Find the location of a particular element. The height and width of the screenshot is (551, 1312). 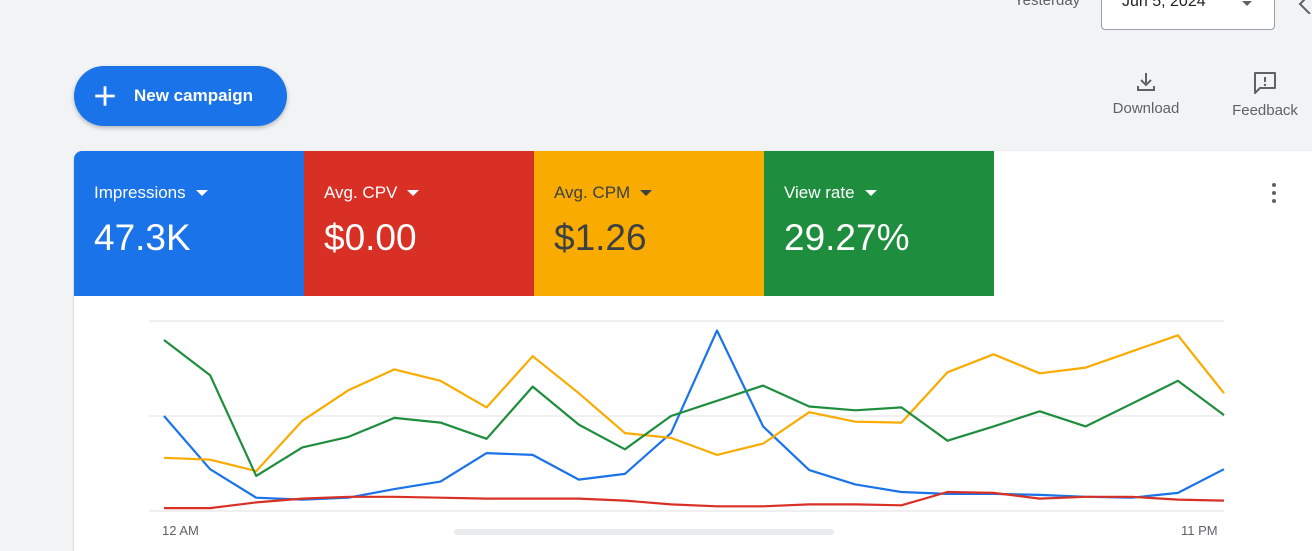

metric-tile-impressions: Impressions 47.3K is located at coordinates (189, 223).